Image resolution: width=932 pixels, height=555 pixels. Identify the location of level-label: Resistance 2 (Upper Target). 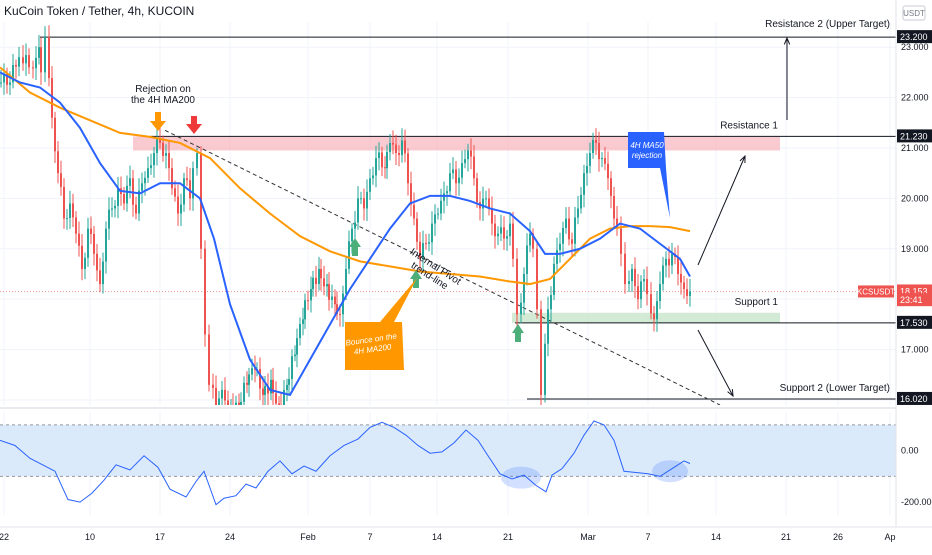
(827, 24).